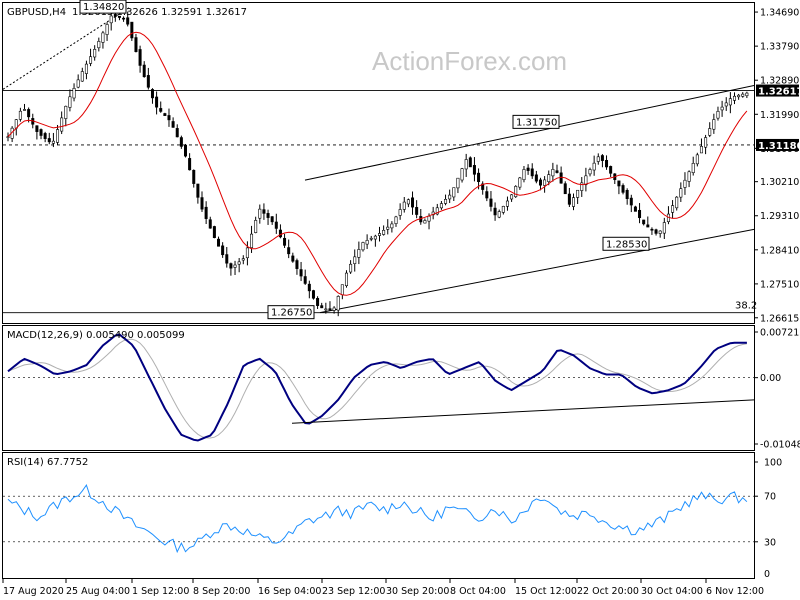 The width and height of the screenshot is (800, 600). What do you see at coordinates (779, 13) in the screenshot?
I see `price-tick-label: 1.34690` at bounding box center [779, 13].